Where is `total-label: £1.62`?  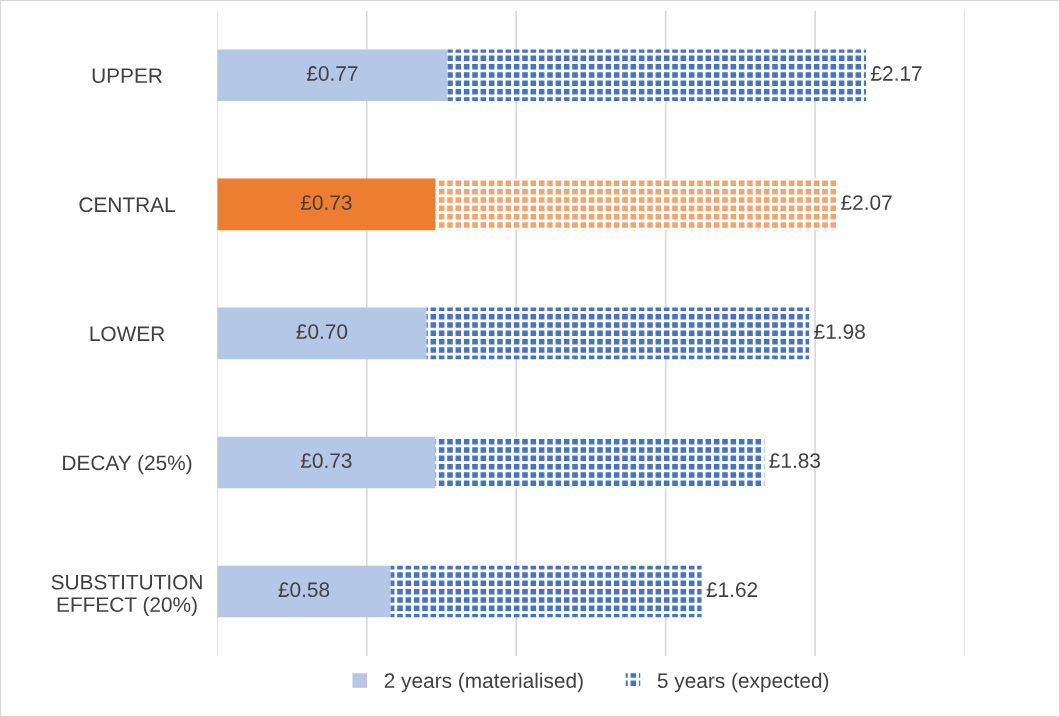 total-label: £1.62 is located at coordinates (732, 590).